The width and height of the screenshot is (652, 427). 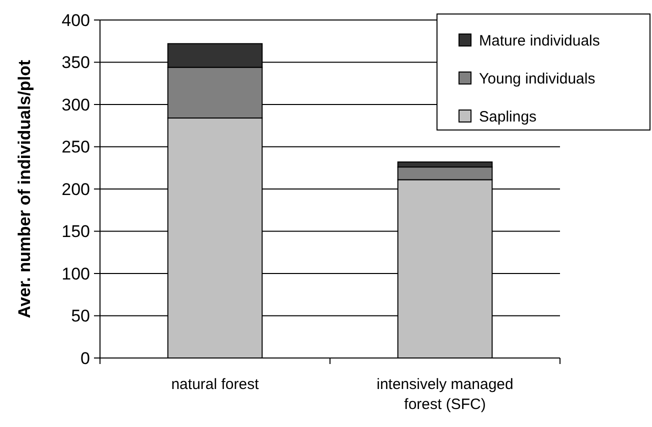 What do you see at coordinates (539, 41) in the screenshot?
I see `legend-label: Mature individuals` at bounding box center [539, 41].